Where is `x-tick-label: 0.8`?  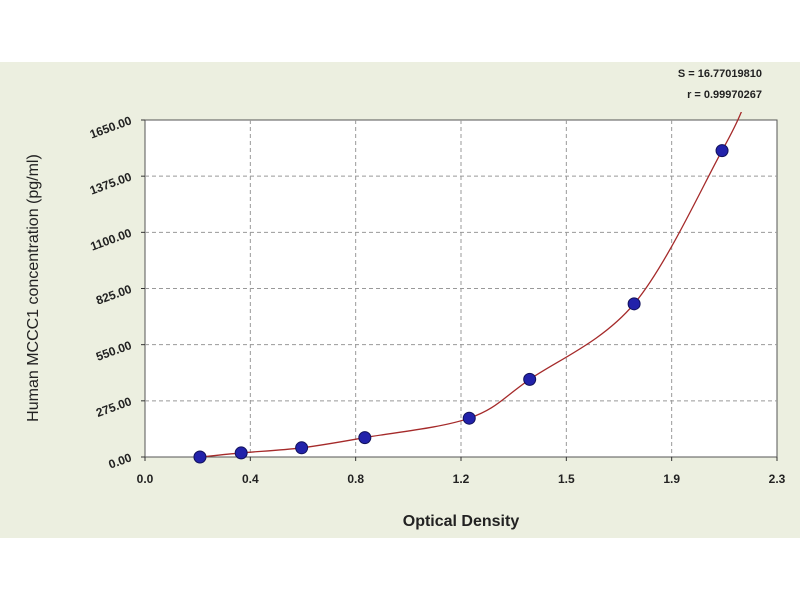
x-tick-label: 0.8 is located at coordinates (355, 479).